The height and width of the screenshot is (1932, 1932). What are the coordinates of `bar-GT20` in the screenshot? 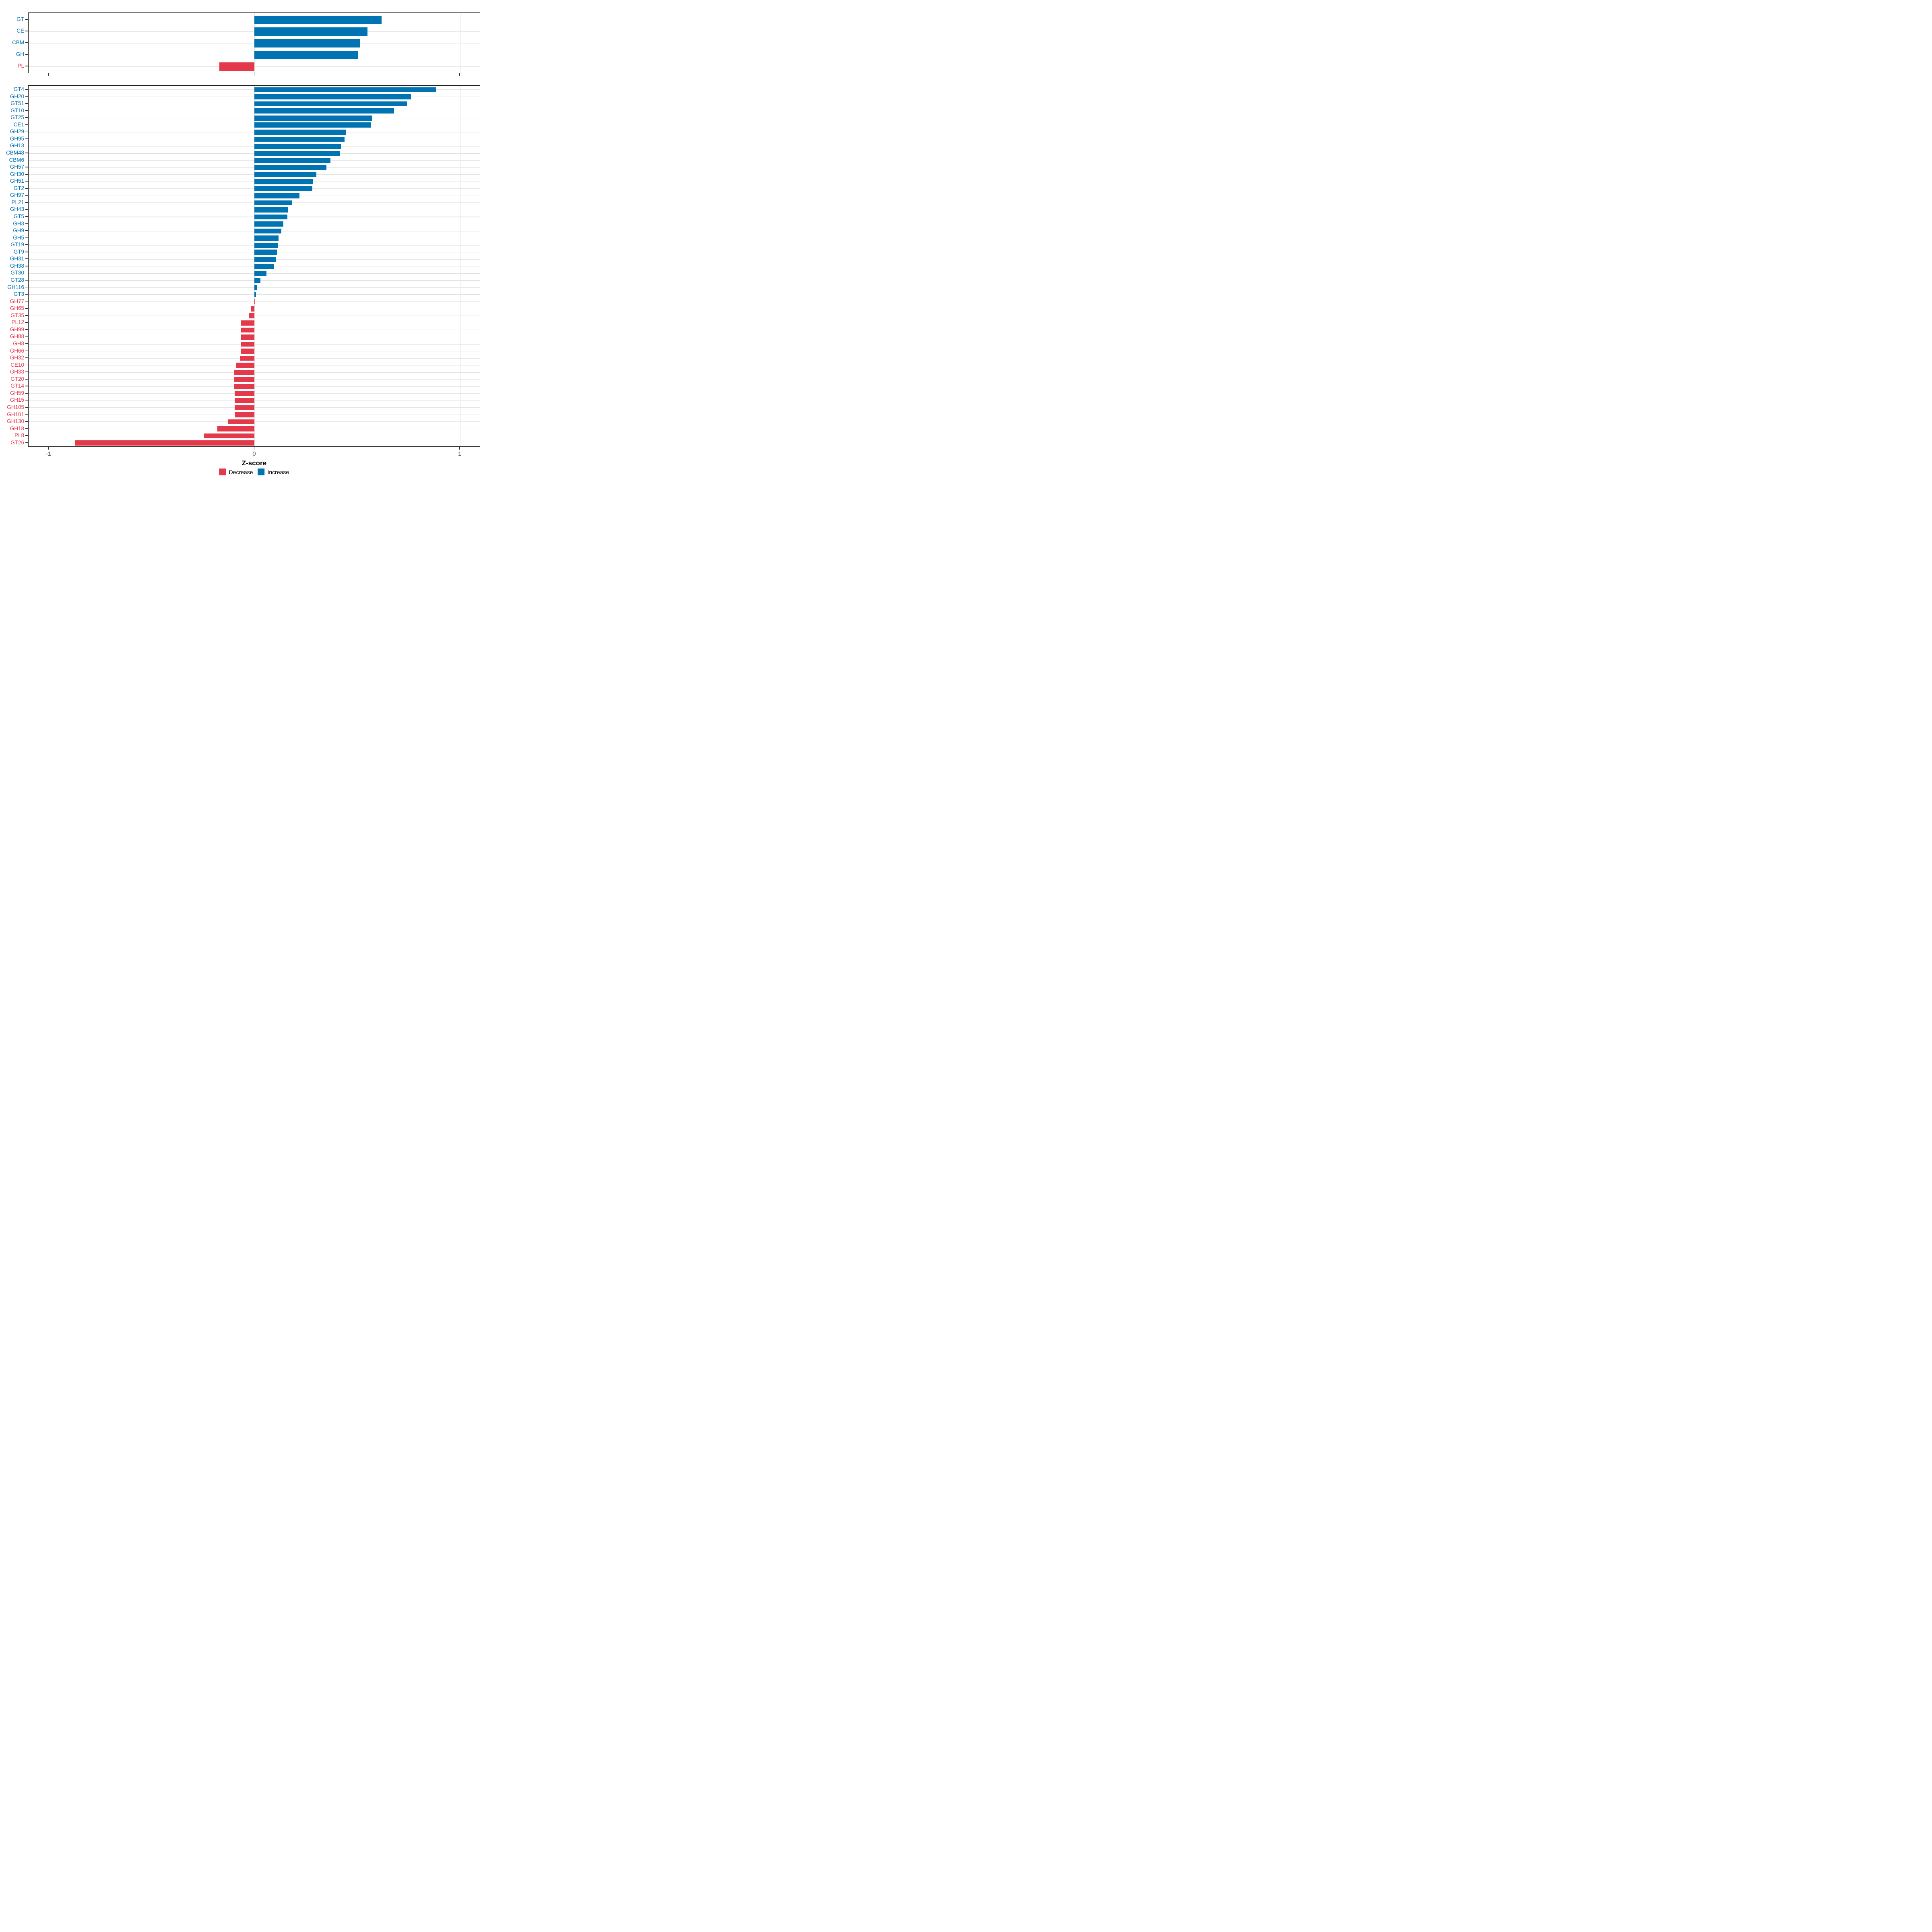 It's located at (244, 379).